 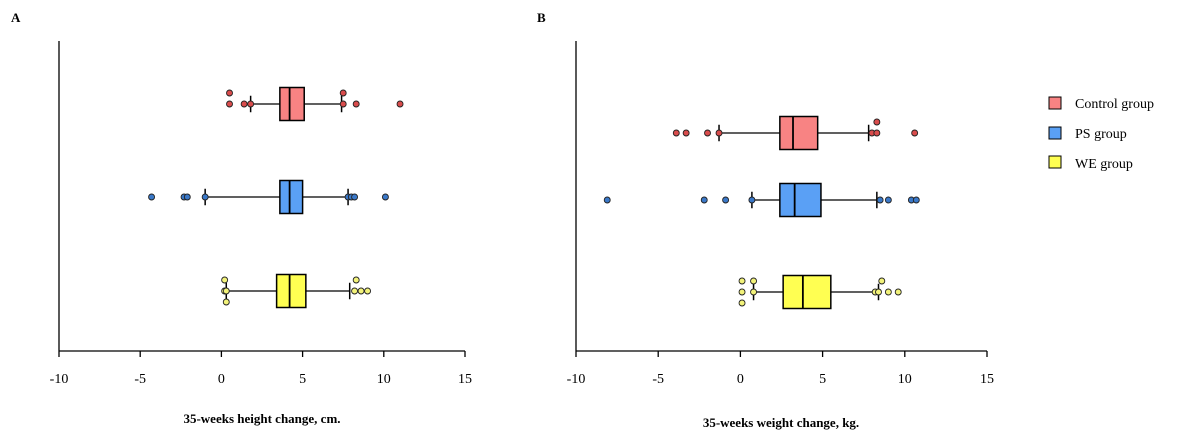 I want to click on legend-label-we: WE group, so click(x=1104, y=164).